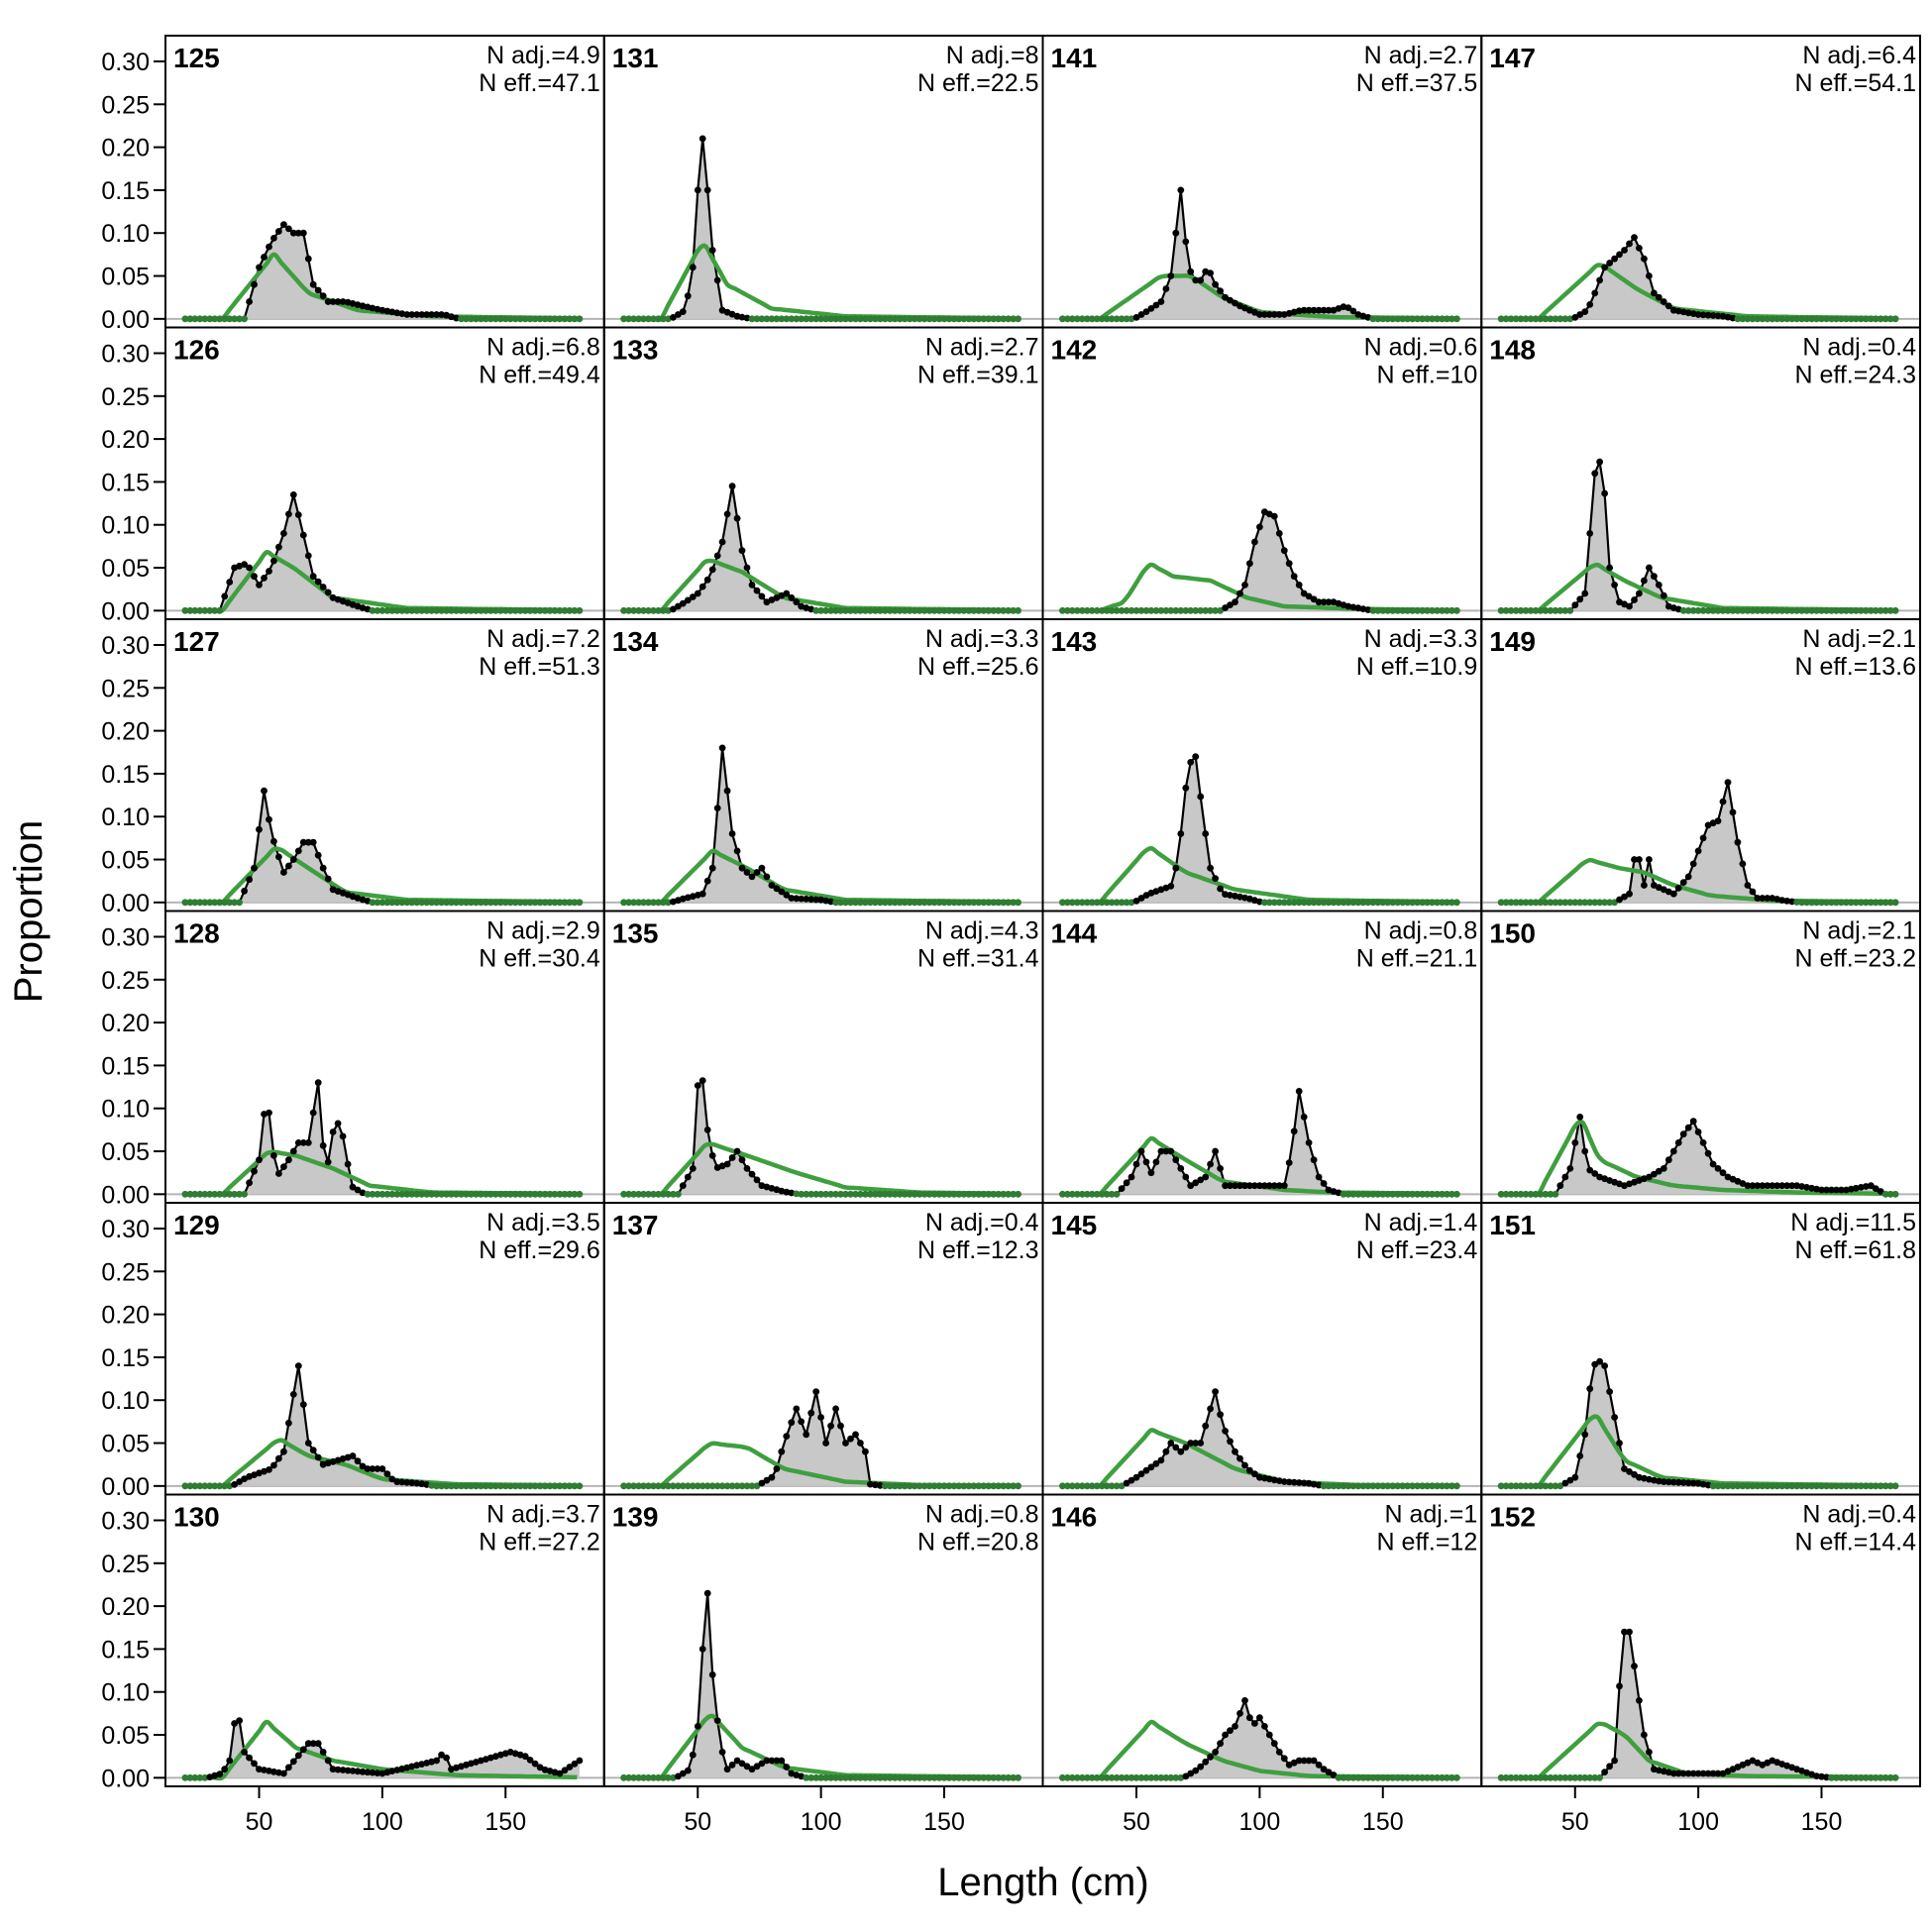  Describe the element at coordinates (539, 83) in the screenshot. I see `n-eff-label: N eff.=47.1` at that location.